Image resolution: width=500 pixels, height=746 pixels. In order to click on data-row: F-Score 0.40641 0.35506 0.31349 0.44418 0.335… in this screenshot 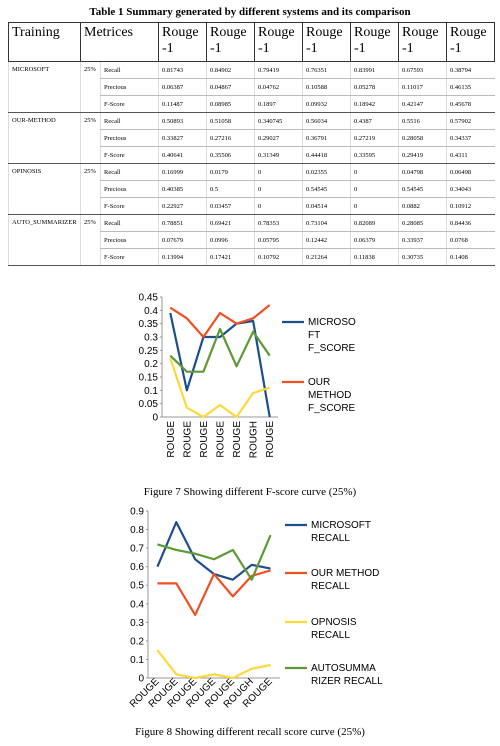, I will do `click(252, 155)`.